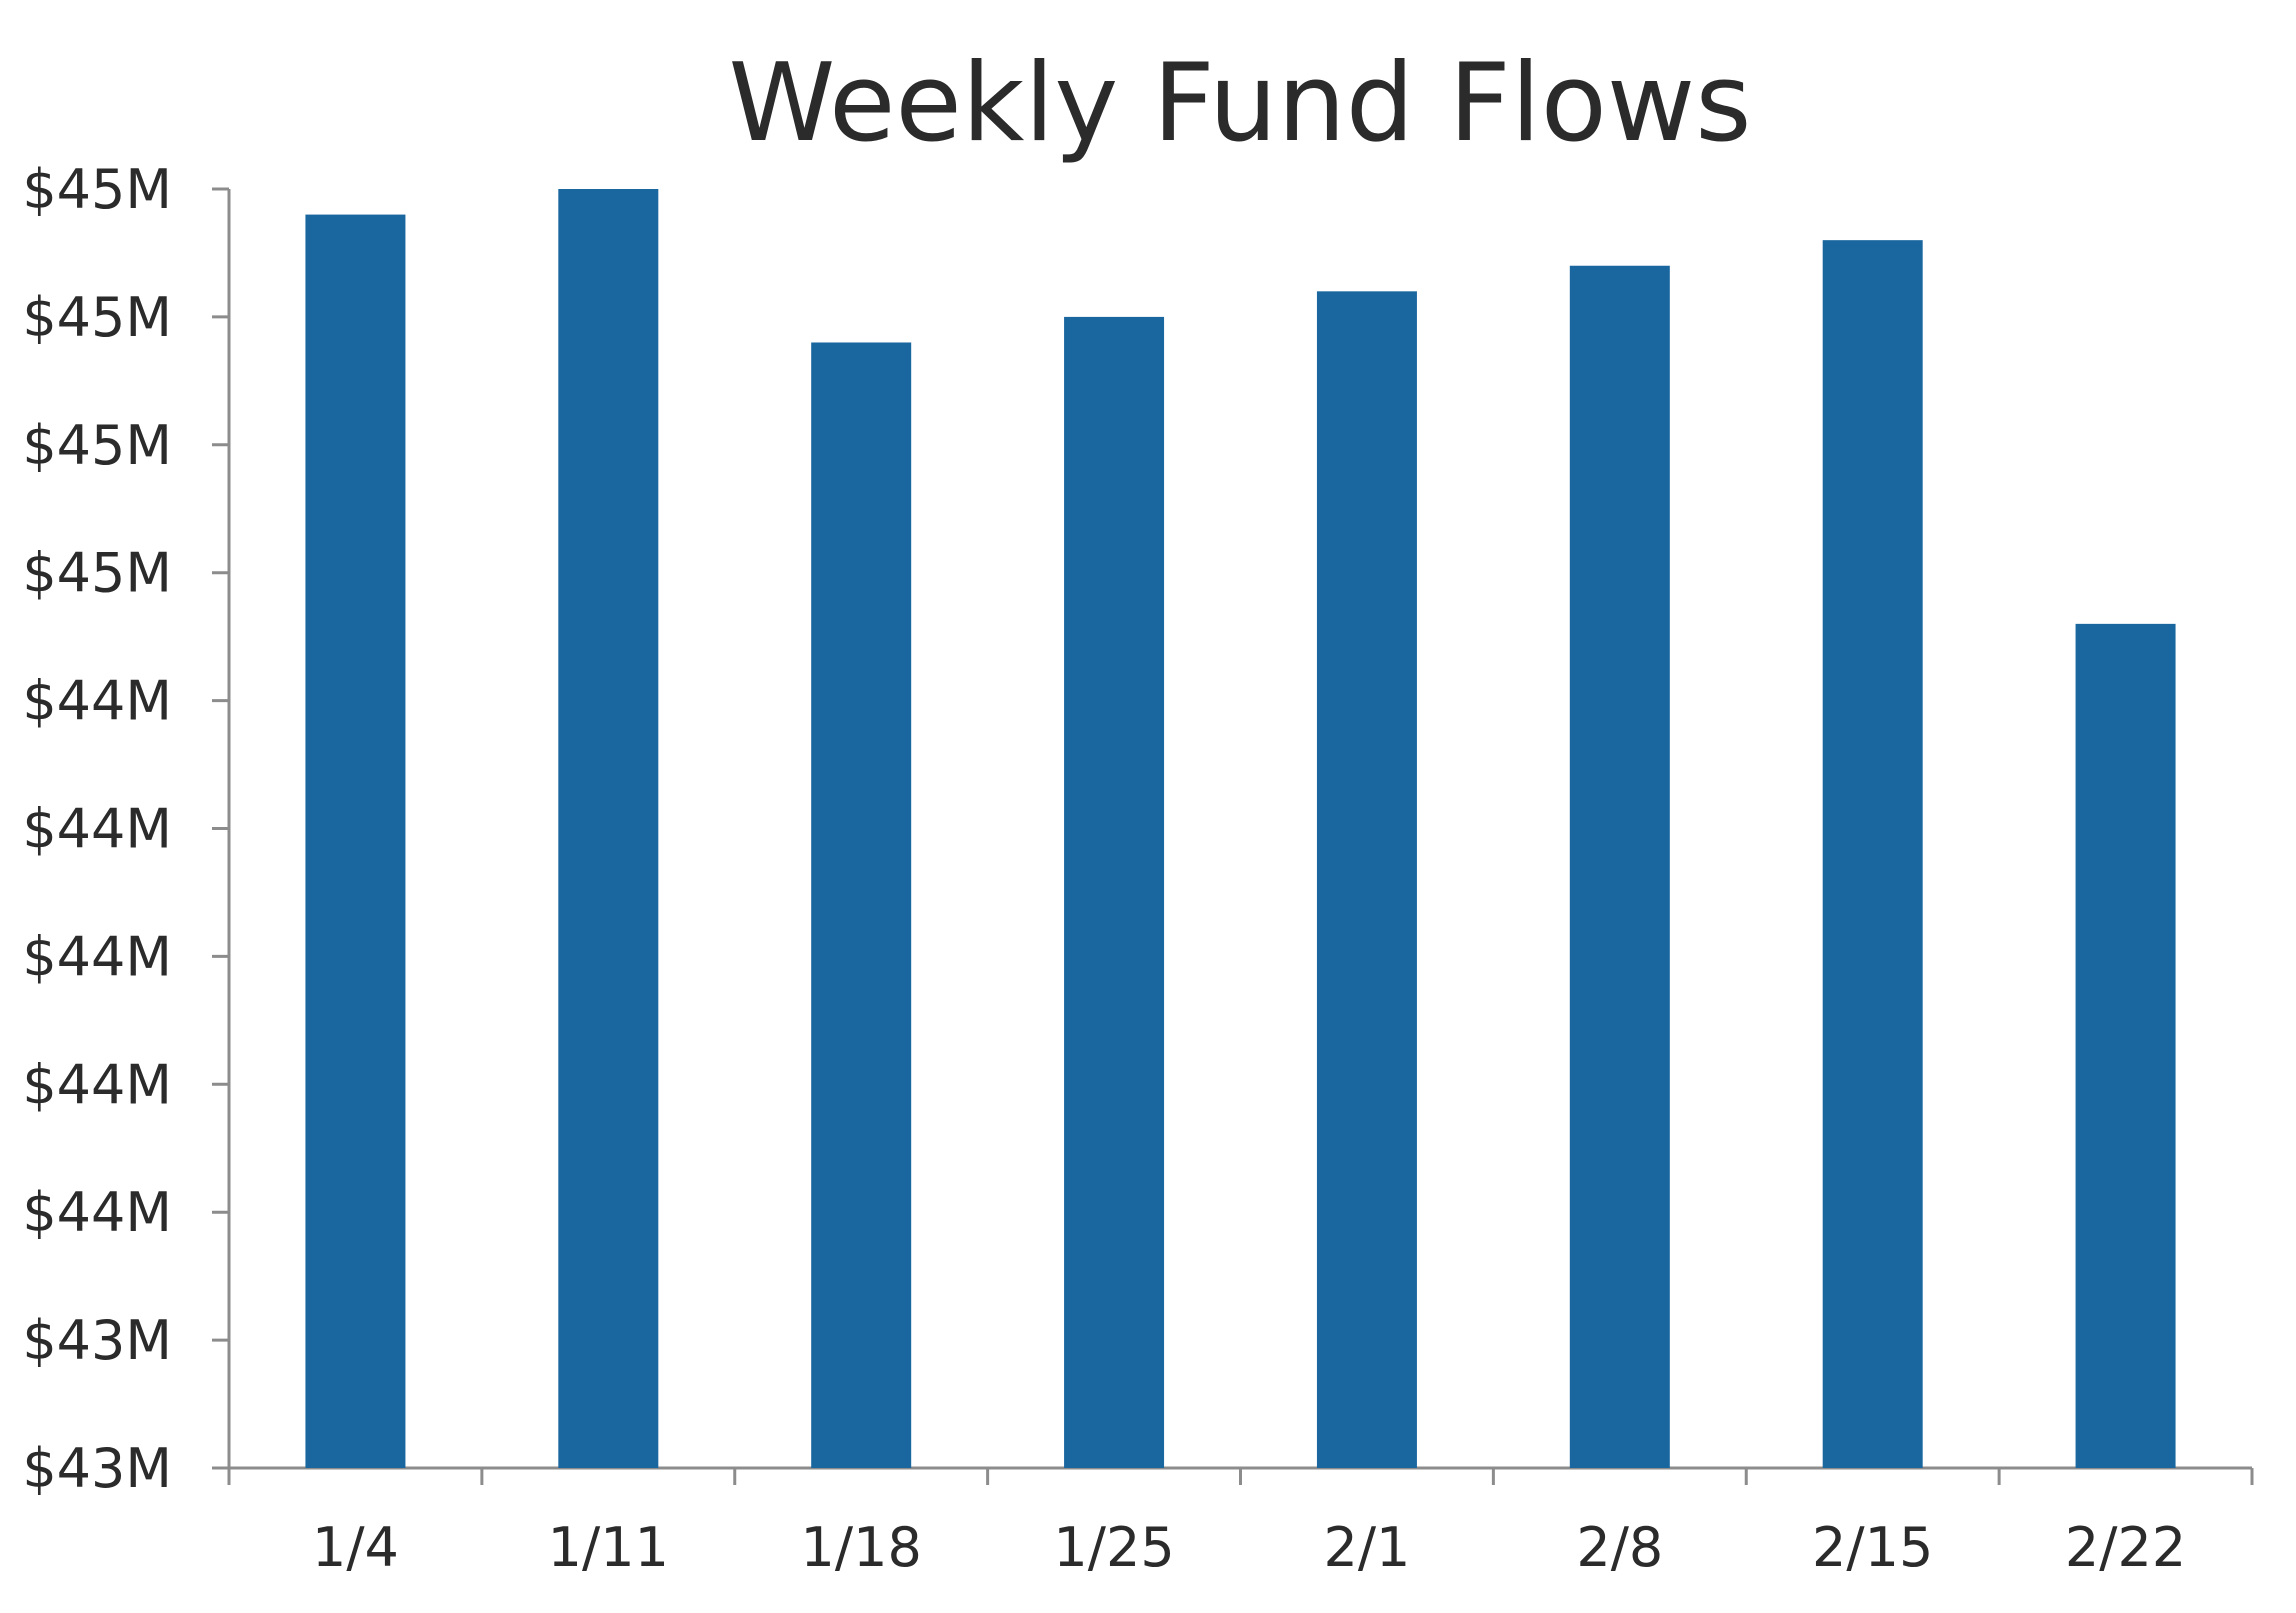 The width and height of the screenshot is (2296, 1613). Describe the element at coordinates (2125, 1547) in the screenshot. I see `x-tick-label: 2/22` at that location.